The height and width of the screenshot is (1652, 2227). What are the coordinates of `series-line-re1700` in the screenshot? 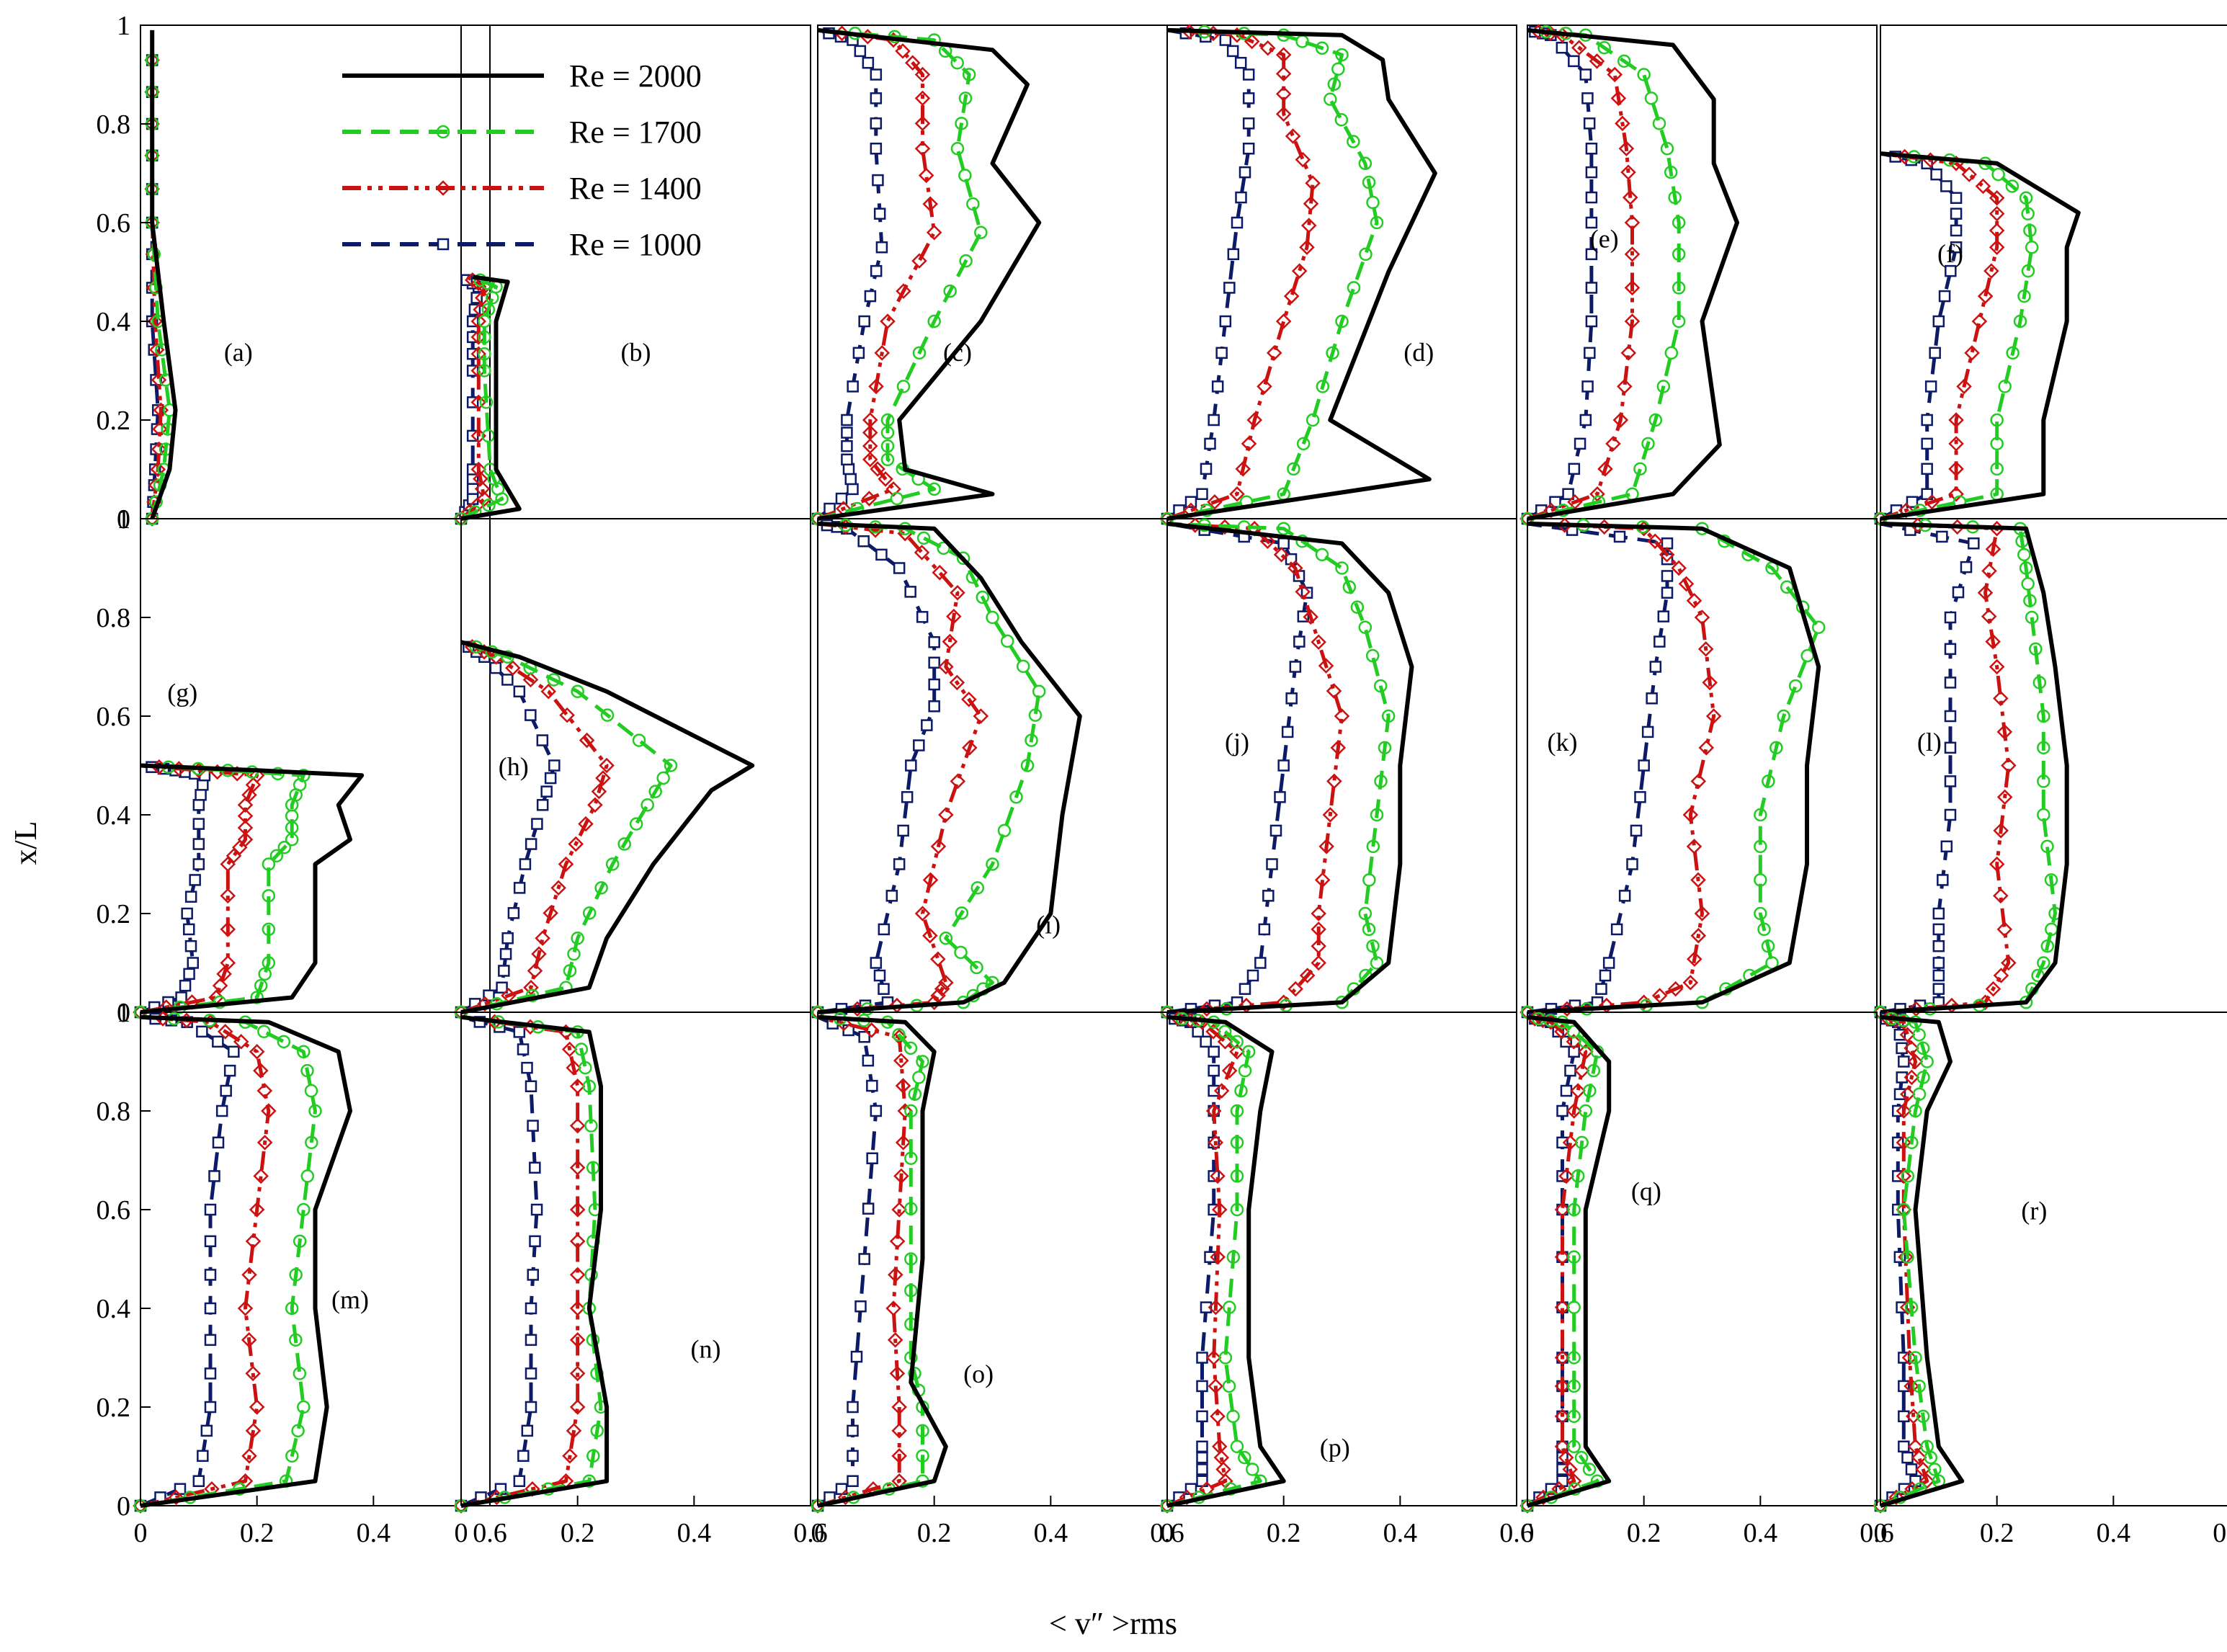 It's located at (1604, 274).